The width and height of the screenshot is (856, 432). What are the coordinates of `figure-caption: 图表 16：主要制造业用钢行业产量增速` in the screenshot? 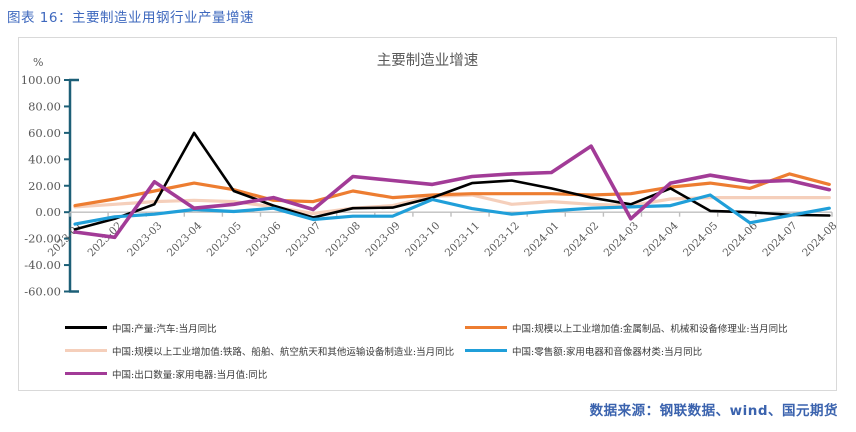 It's located at (130, 18).